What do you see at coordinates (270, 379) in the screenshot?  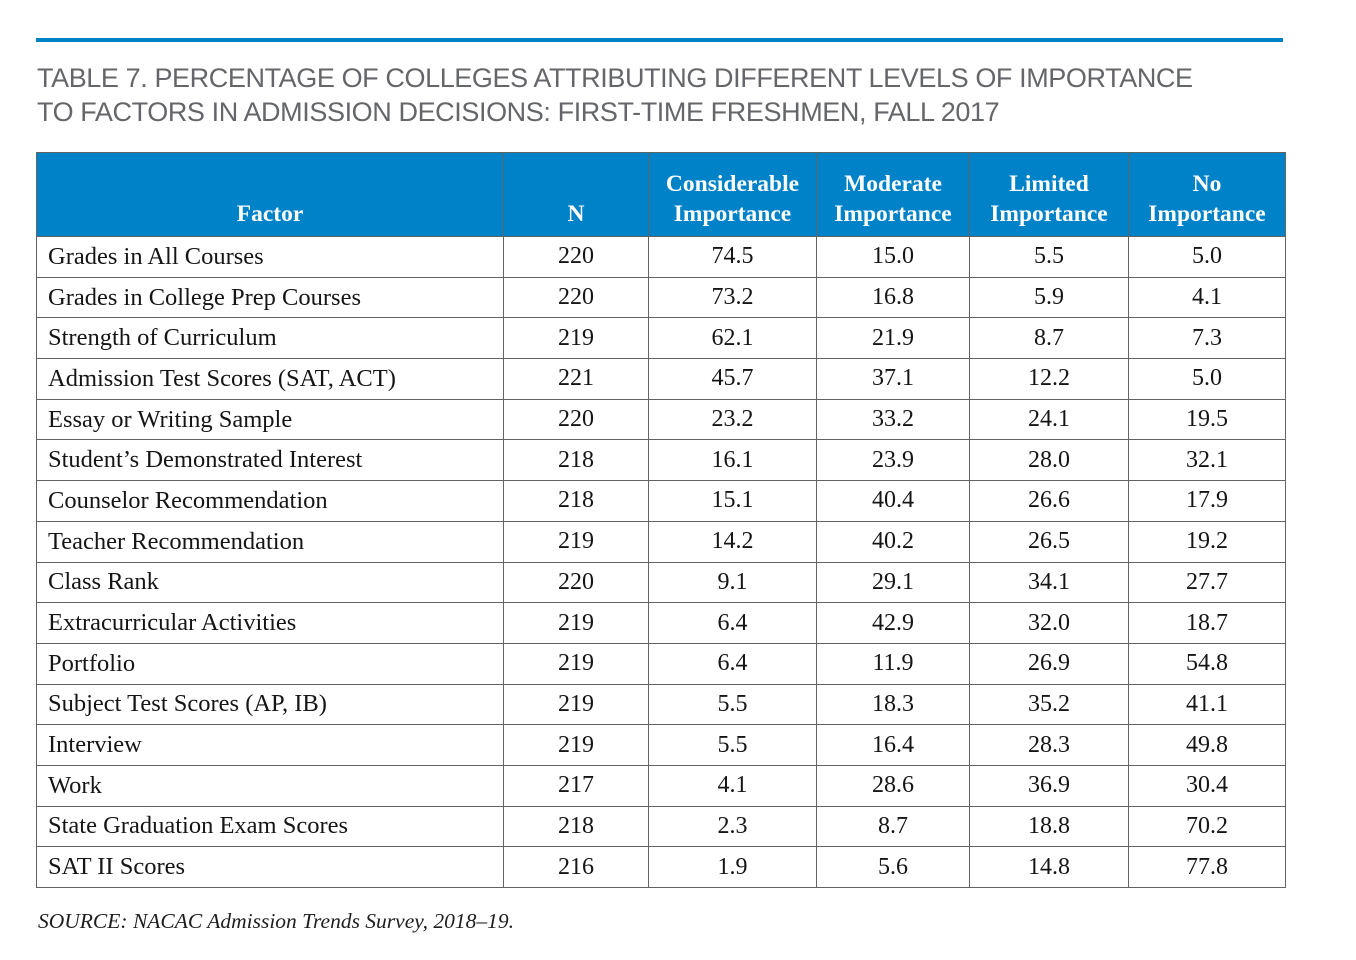 I see `cell-factor: Admission Test Scores (SAT, ACT)` at bounding box center [270, 379].